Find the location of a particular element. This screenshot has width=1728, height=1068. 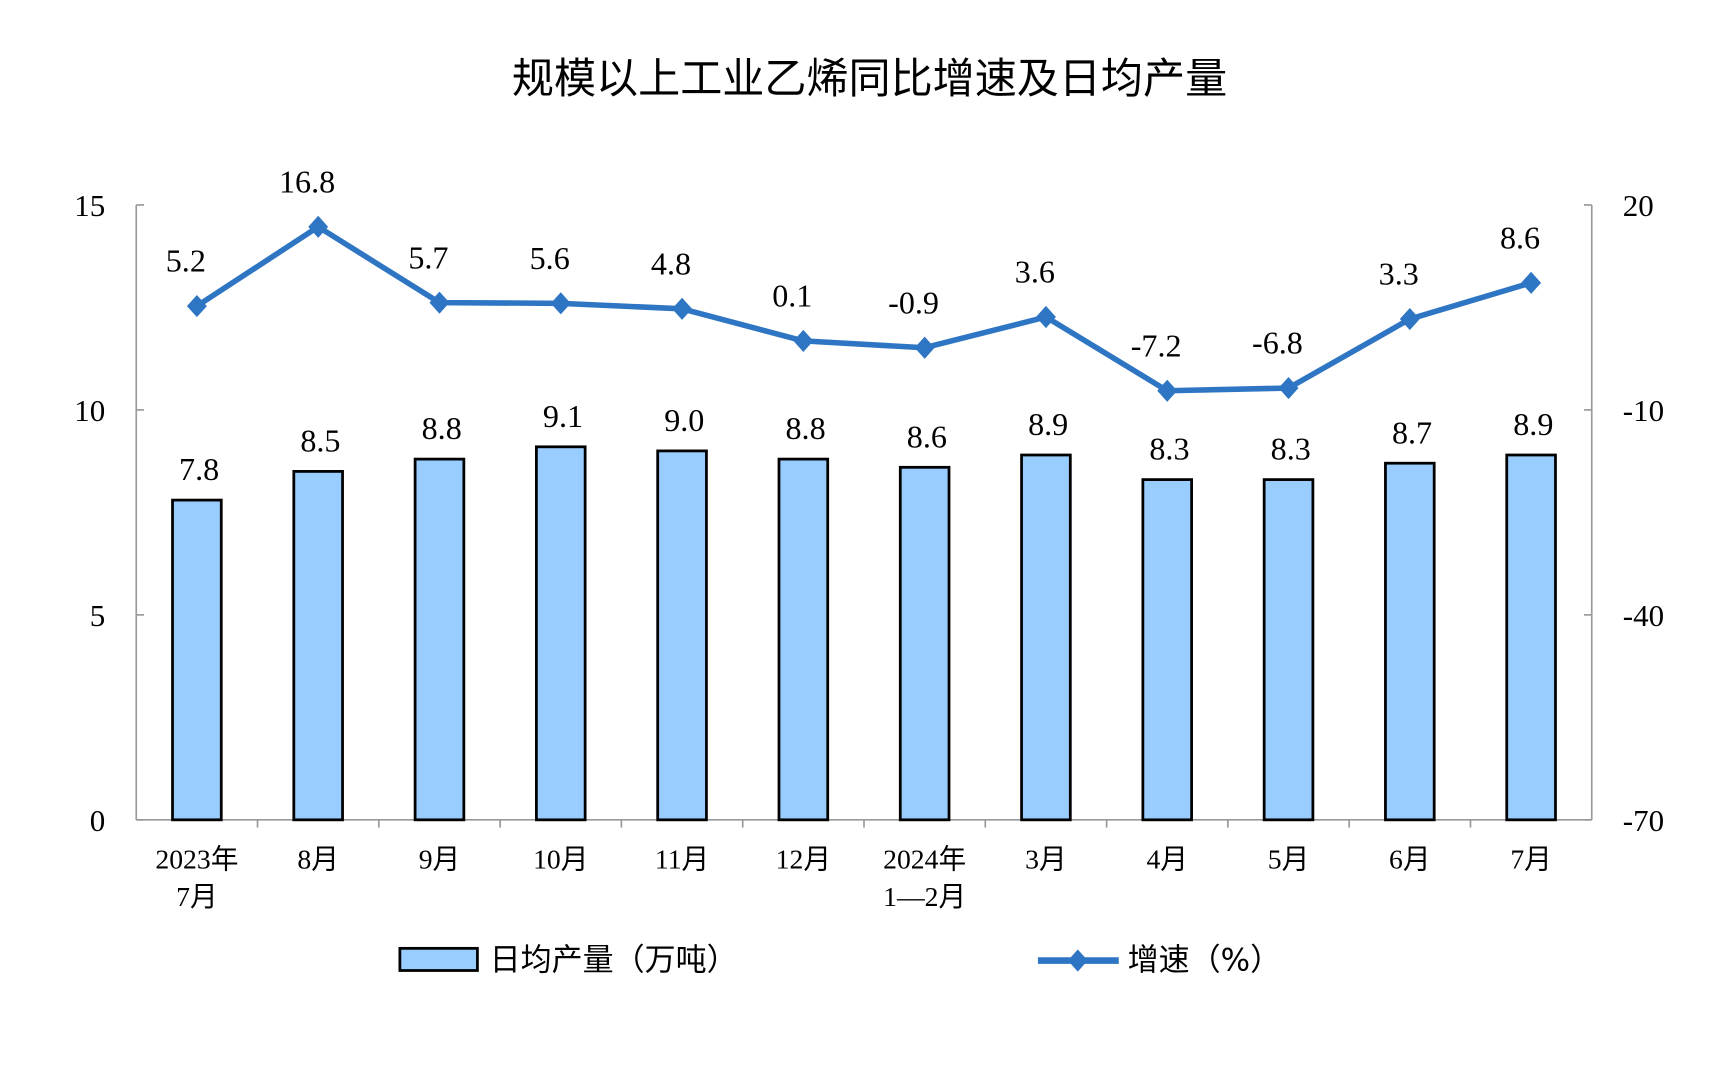

legend-line-marker is located at coordinates (1077, 960).